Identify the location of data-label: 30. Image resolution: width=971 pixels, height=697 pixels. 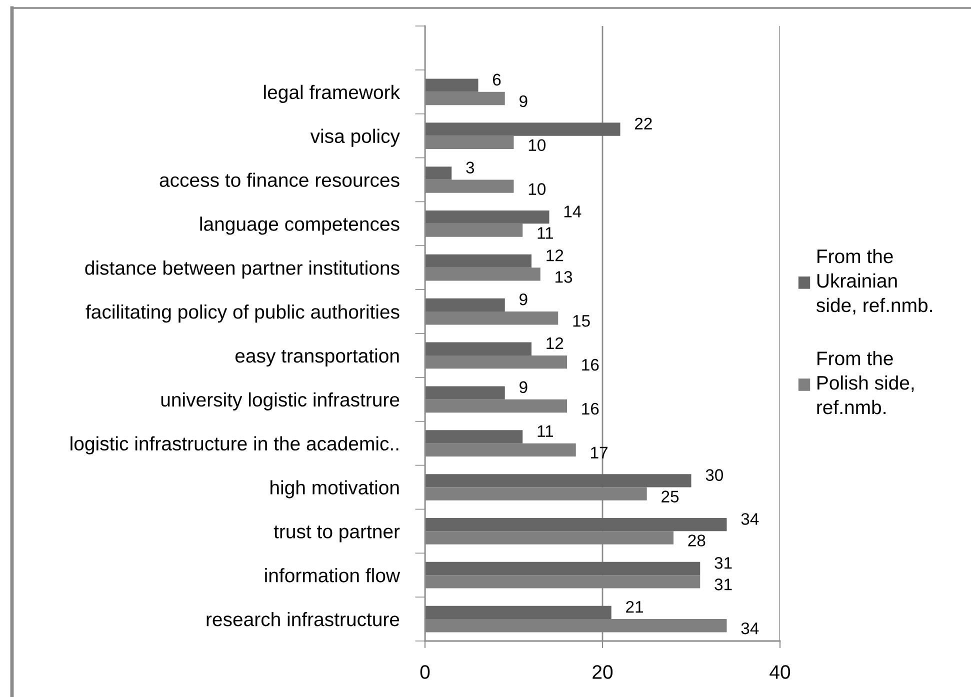
(715, 475).